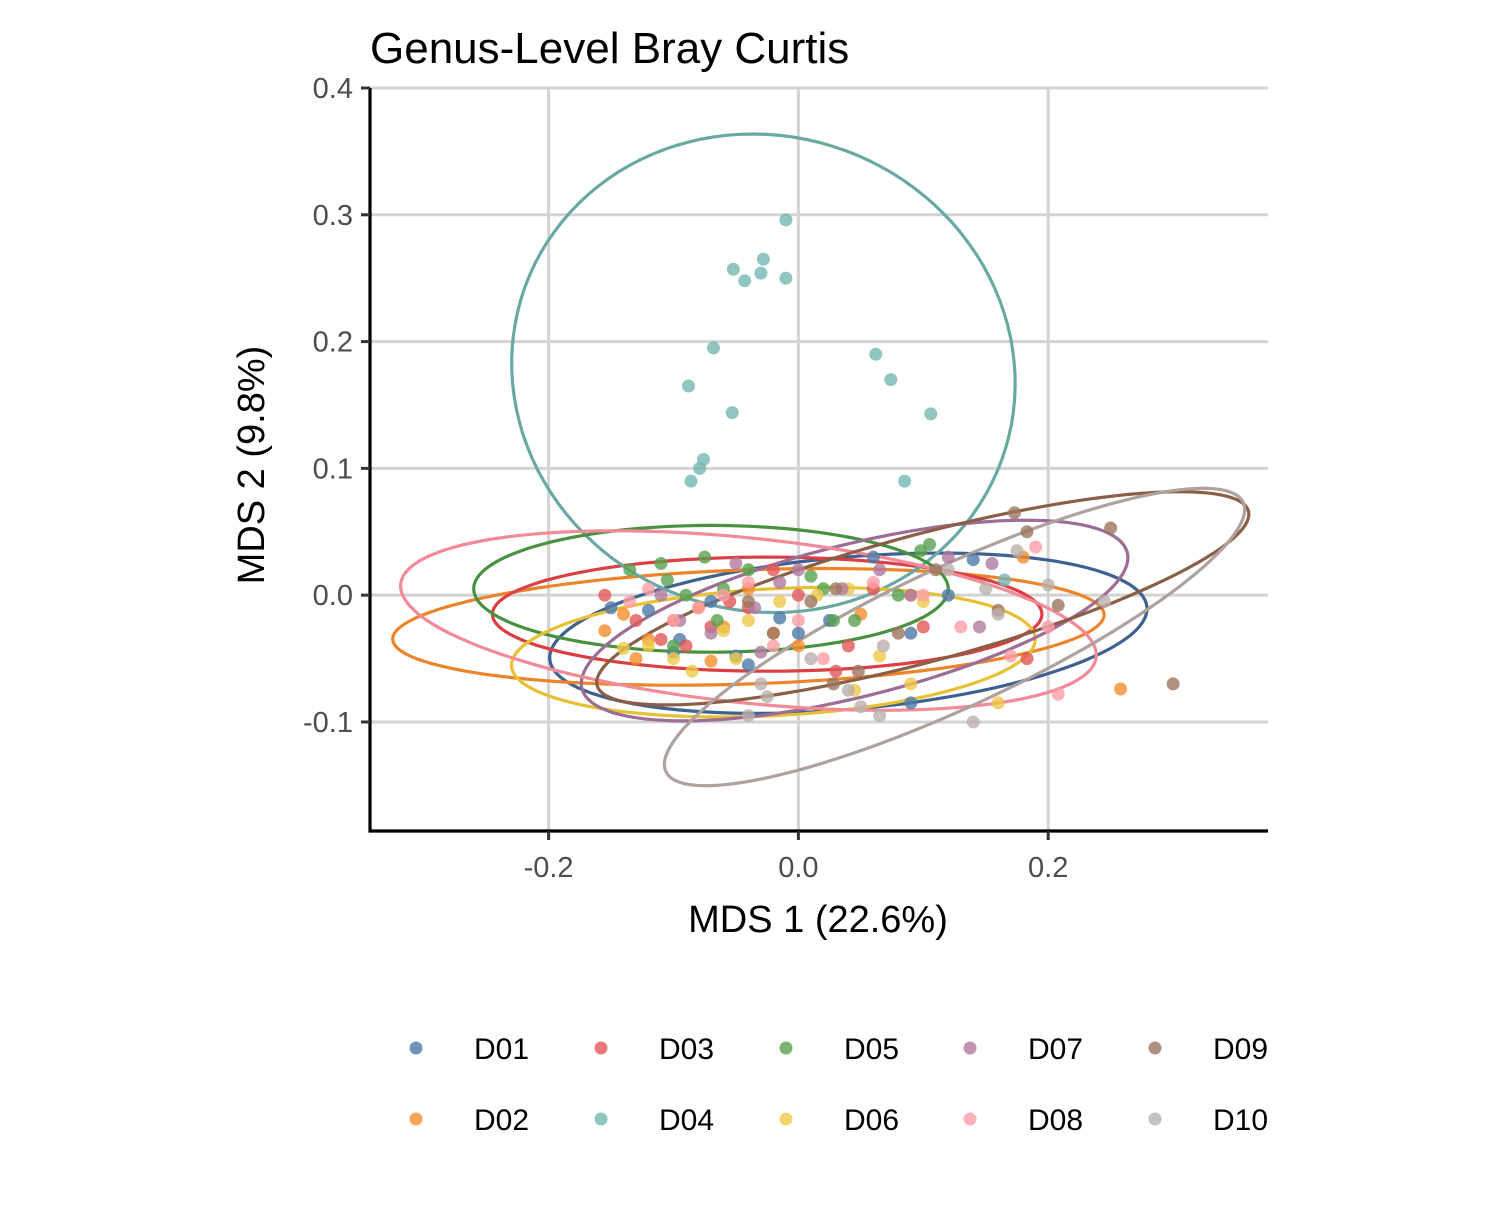 The width and height of the screenshot is (1500, 1205). What do you see at coordinates (1155, 1048) in the screenshot?
I see `legend-key-d09` at bounding box center [1155, 1048].